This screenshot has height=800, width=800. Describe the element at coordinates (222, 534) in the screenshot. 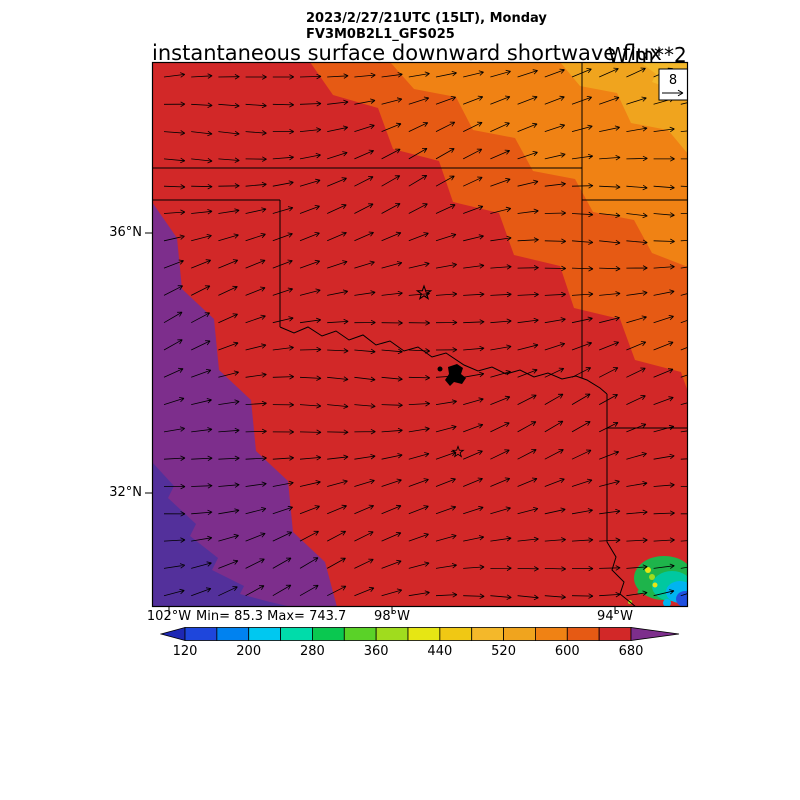

I see `flux-band-indigo` at that location.